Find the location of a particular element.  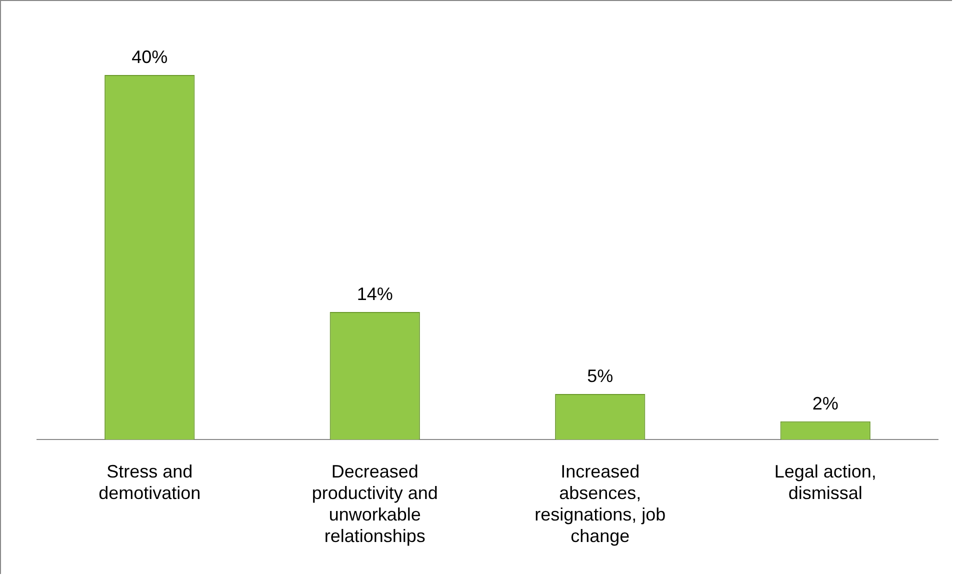

x-tick-label: Decreased productivity and unworkable relationships is located at coordinates (375, 503).